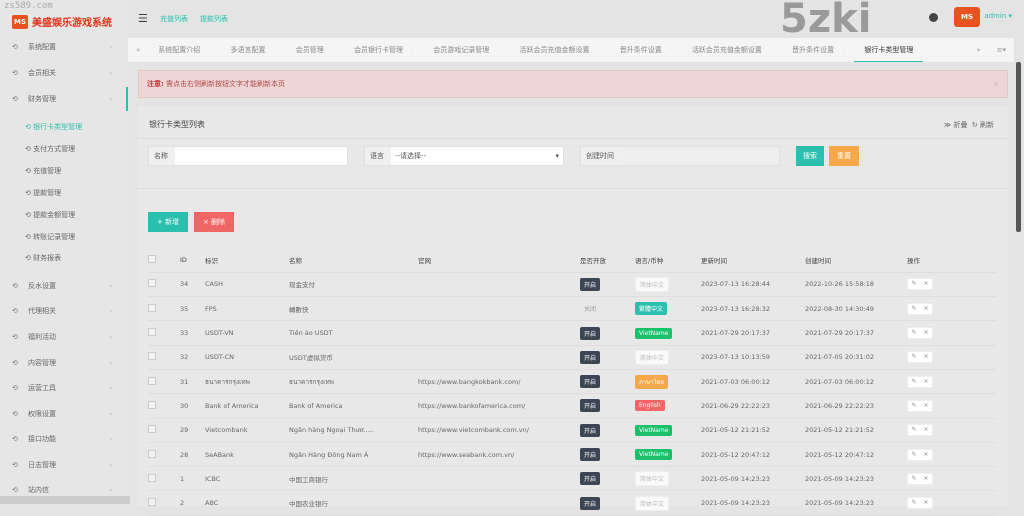 The image size is (1024, 516). Describe the element at coordinates (43, 171) in the screenshot. I see `sidebar-subitem: ⟲ 充值管理` at that location.